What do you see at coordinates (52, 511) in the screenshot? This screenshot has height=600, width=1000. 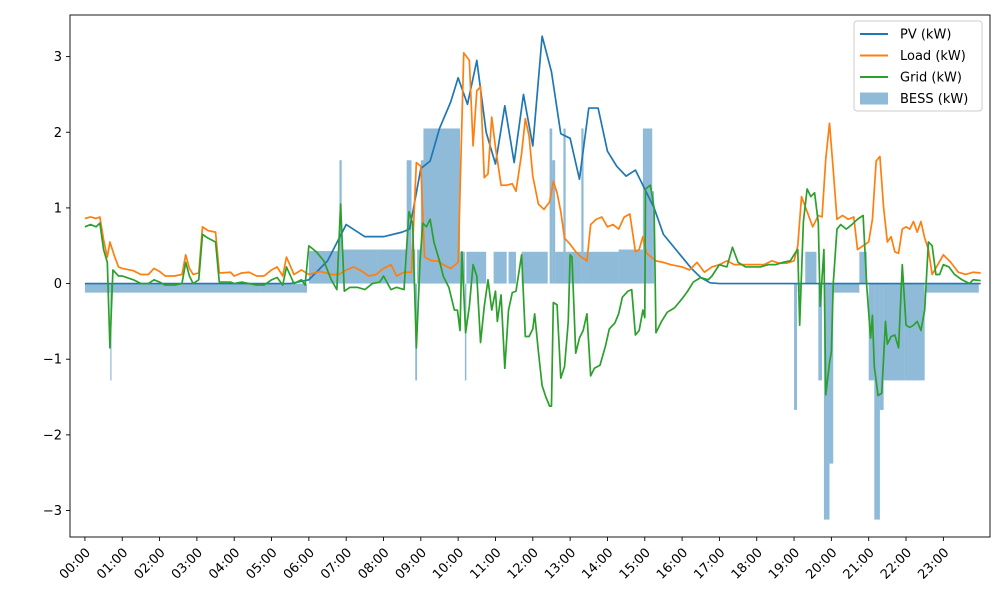 I see `y-tick-label: −3` at bounding box center [52, 511].